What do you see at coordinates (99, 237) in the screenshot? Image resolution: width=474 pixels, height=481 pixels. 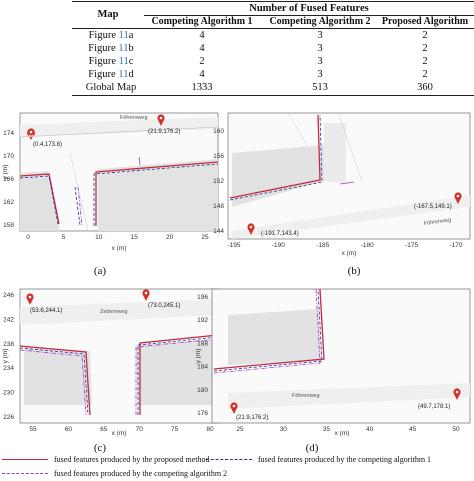 I see `x-tick-label: 10` at bounding box center [99, 237].